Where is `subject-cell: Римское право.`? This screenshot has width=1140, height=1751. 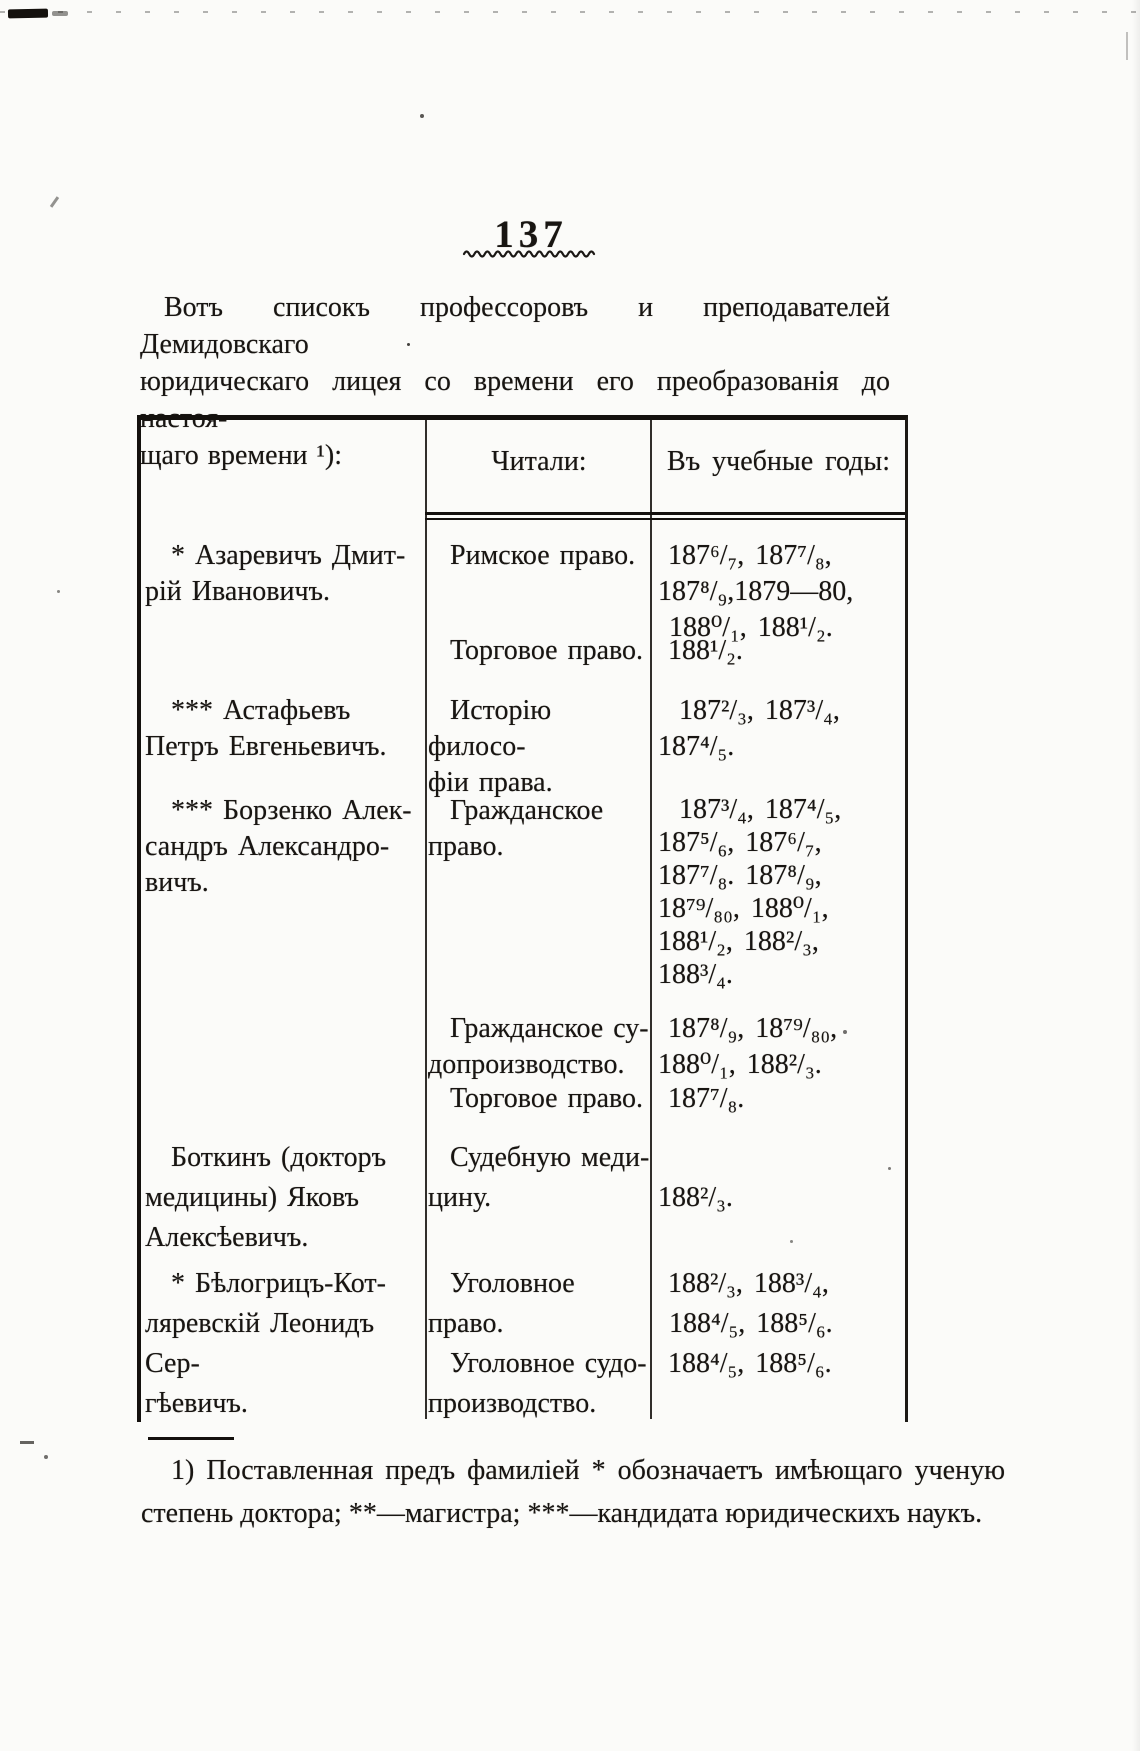 subject-cell: Римское право. is located at coordinates (543, 555).